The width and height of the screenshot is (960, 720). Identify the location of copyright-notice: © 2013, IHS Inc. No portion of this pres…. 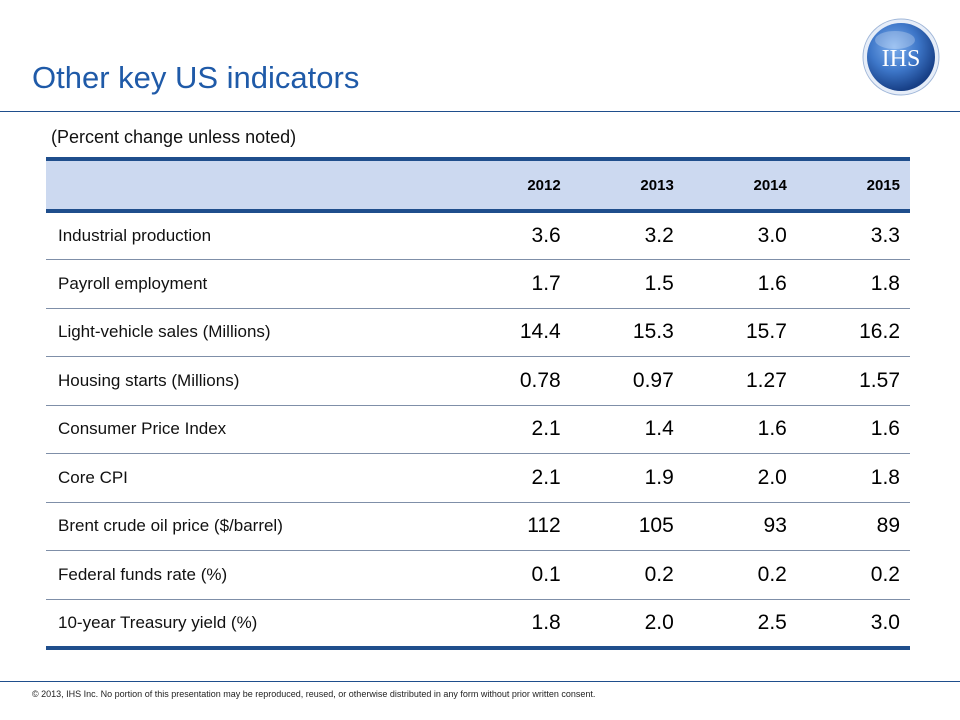
(314, 694).